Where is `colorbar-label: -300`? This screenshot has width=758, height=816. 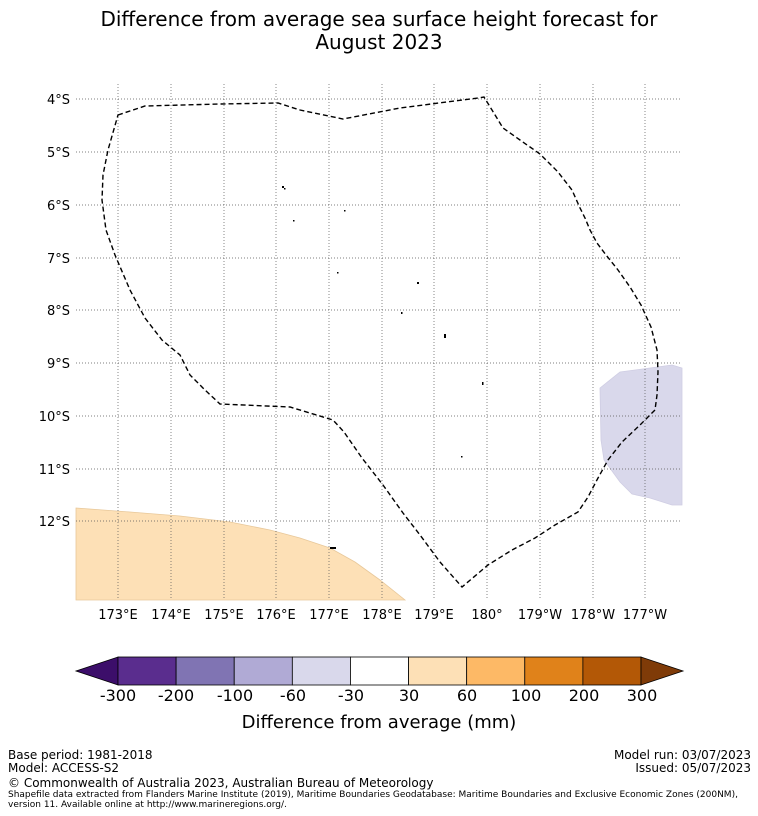 colorbar-label: -300 is located at coordinates (118, 695).